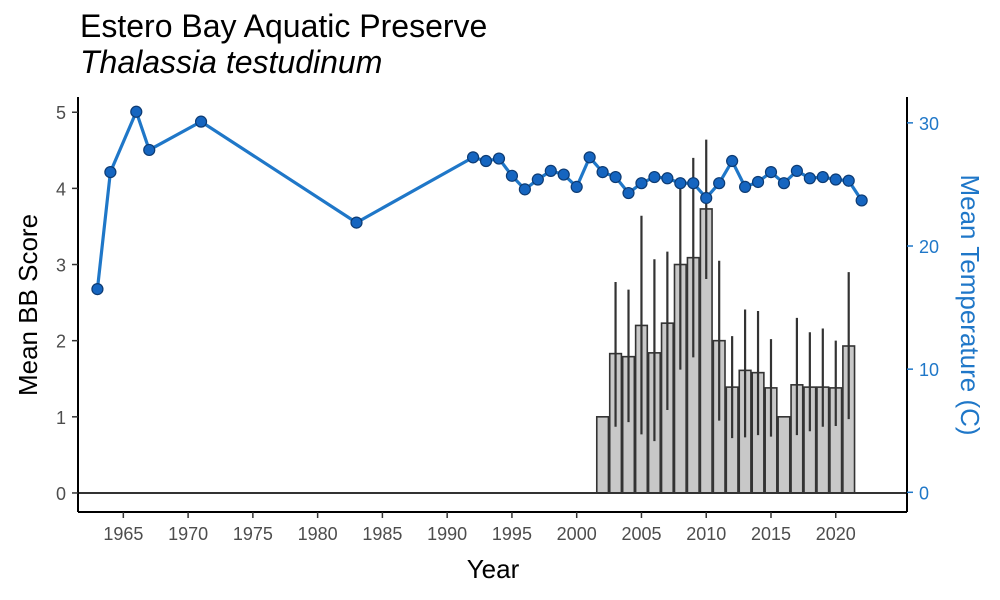 The width and height of the screenshot is (1000, 600). Describe the element at coordinates (667, 178) in the screenshot. I see `temp-point-2007` at that location.